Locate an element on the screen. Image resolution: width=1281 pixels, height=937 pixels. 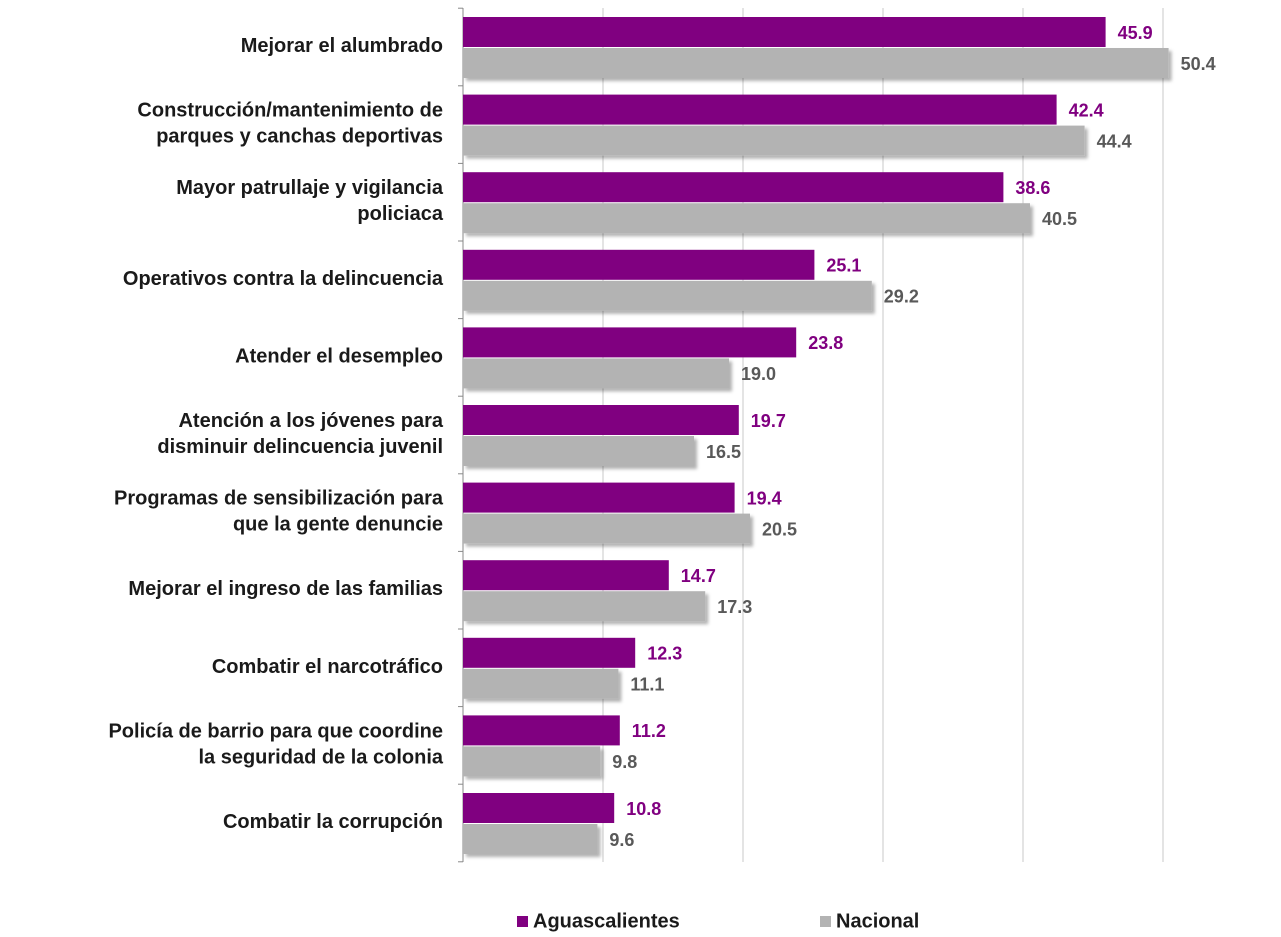
value-label: 19.0 is located at coordinates (758, 374).